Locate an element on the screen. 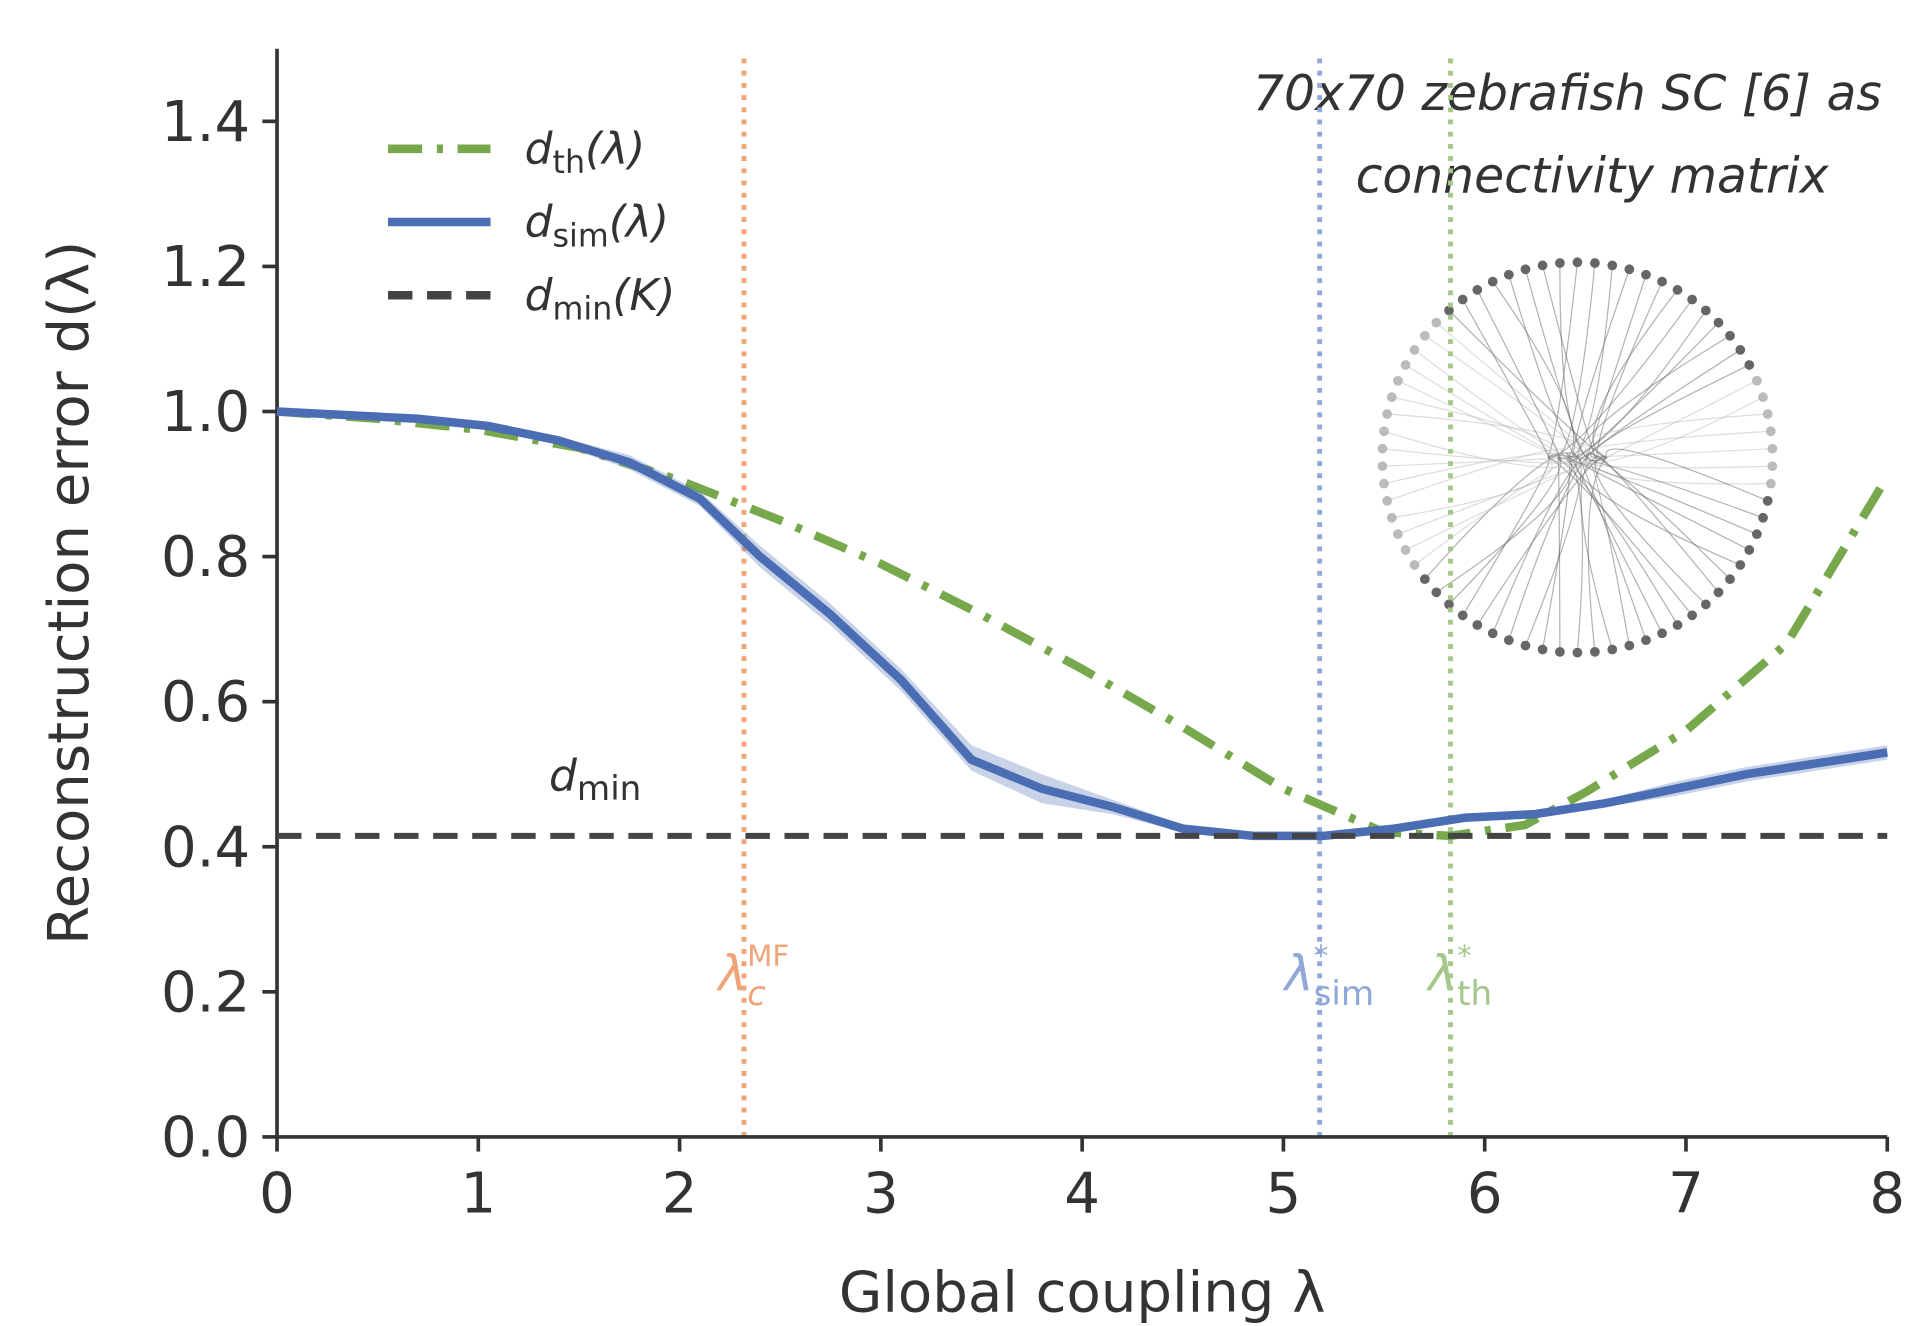 The height and width of the screenshot is (1326, 1913). reference-label: λsim* is located at coordinates (1328, 976).